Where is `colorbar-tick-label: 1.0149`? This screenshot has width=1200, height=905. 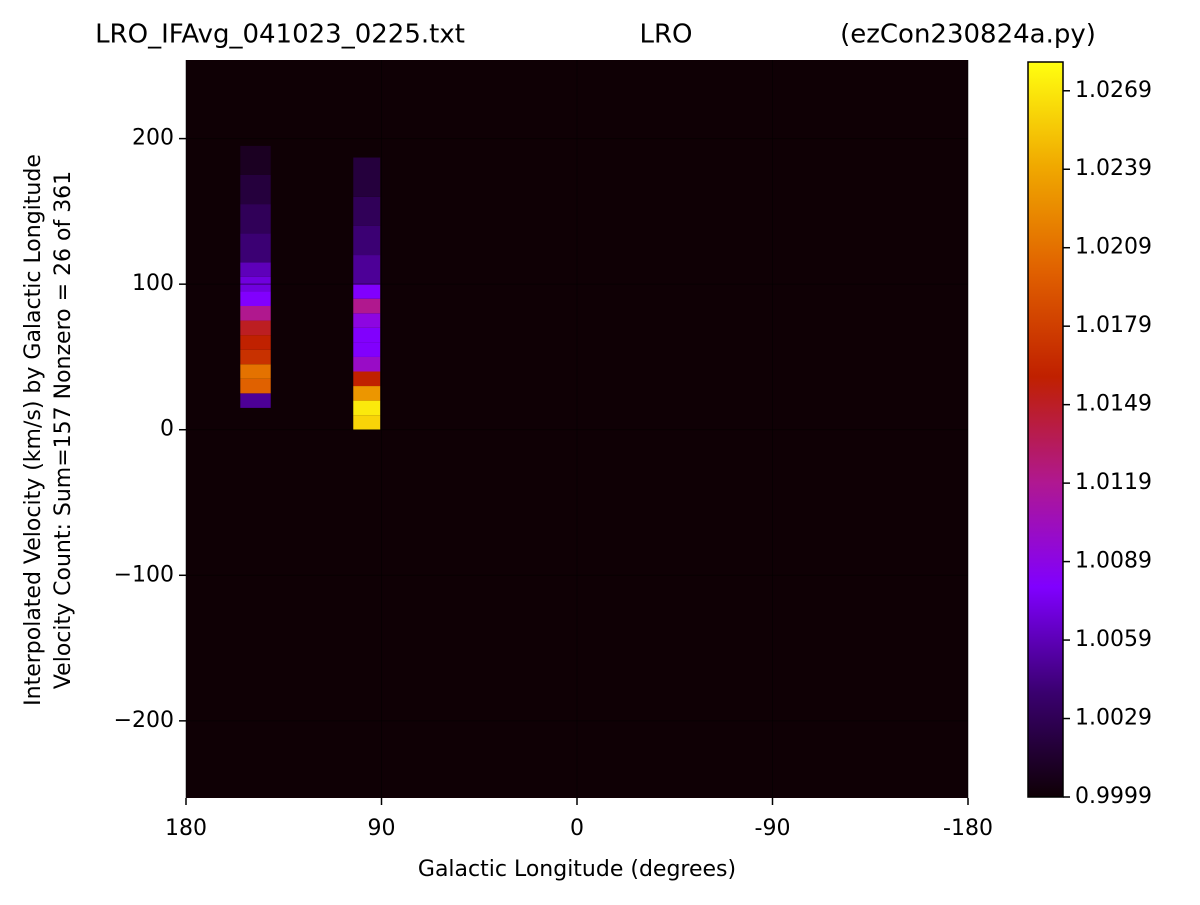
colorbar-tick-label: 1.0149 is located at coordinates (1113, 404).